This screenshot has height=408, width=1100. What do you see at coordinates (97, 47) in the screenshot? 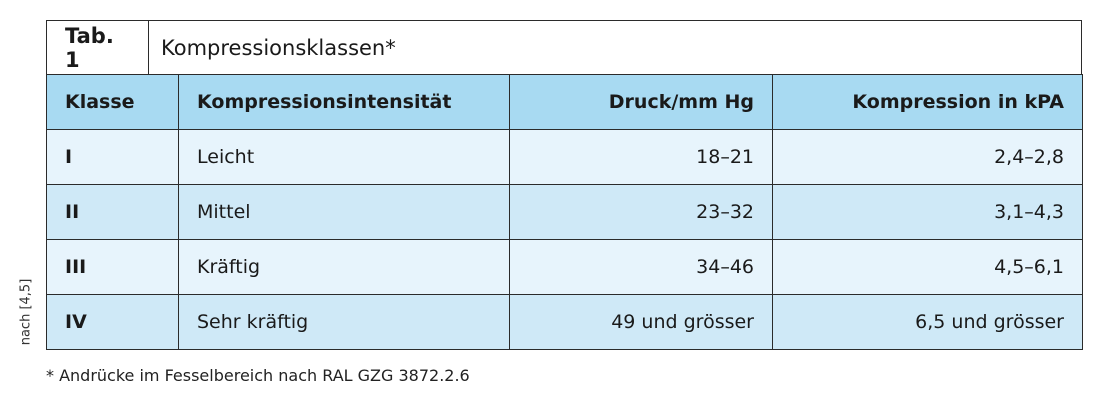
I see `table-label: Tab. 1` at bounding box center [97, 47].